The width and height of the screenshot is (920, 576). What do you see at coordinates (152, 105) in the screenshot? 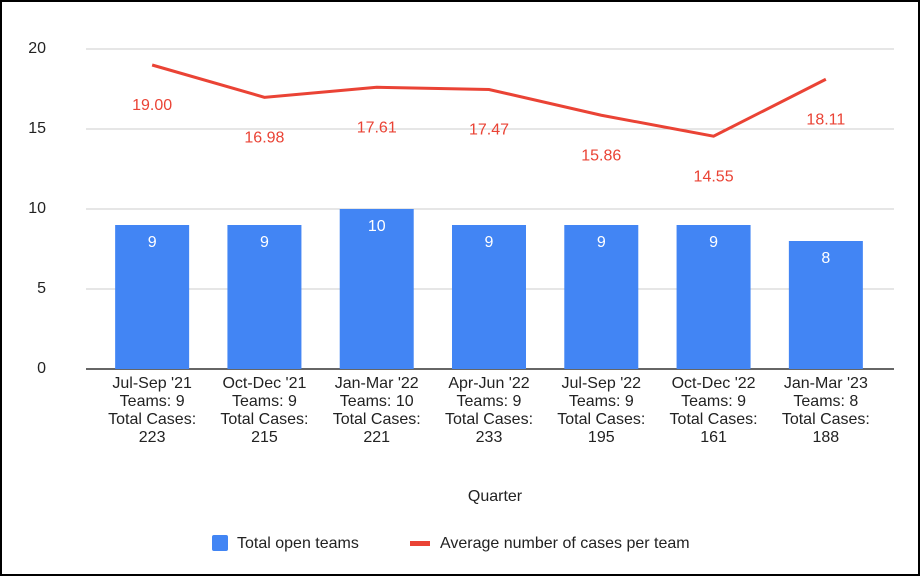
I see `line-value-label: 19.00` at bounding box center [152, 105].